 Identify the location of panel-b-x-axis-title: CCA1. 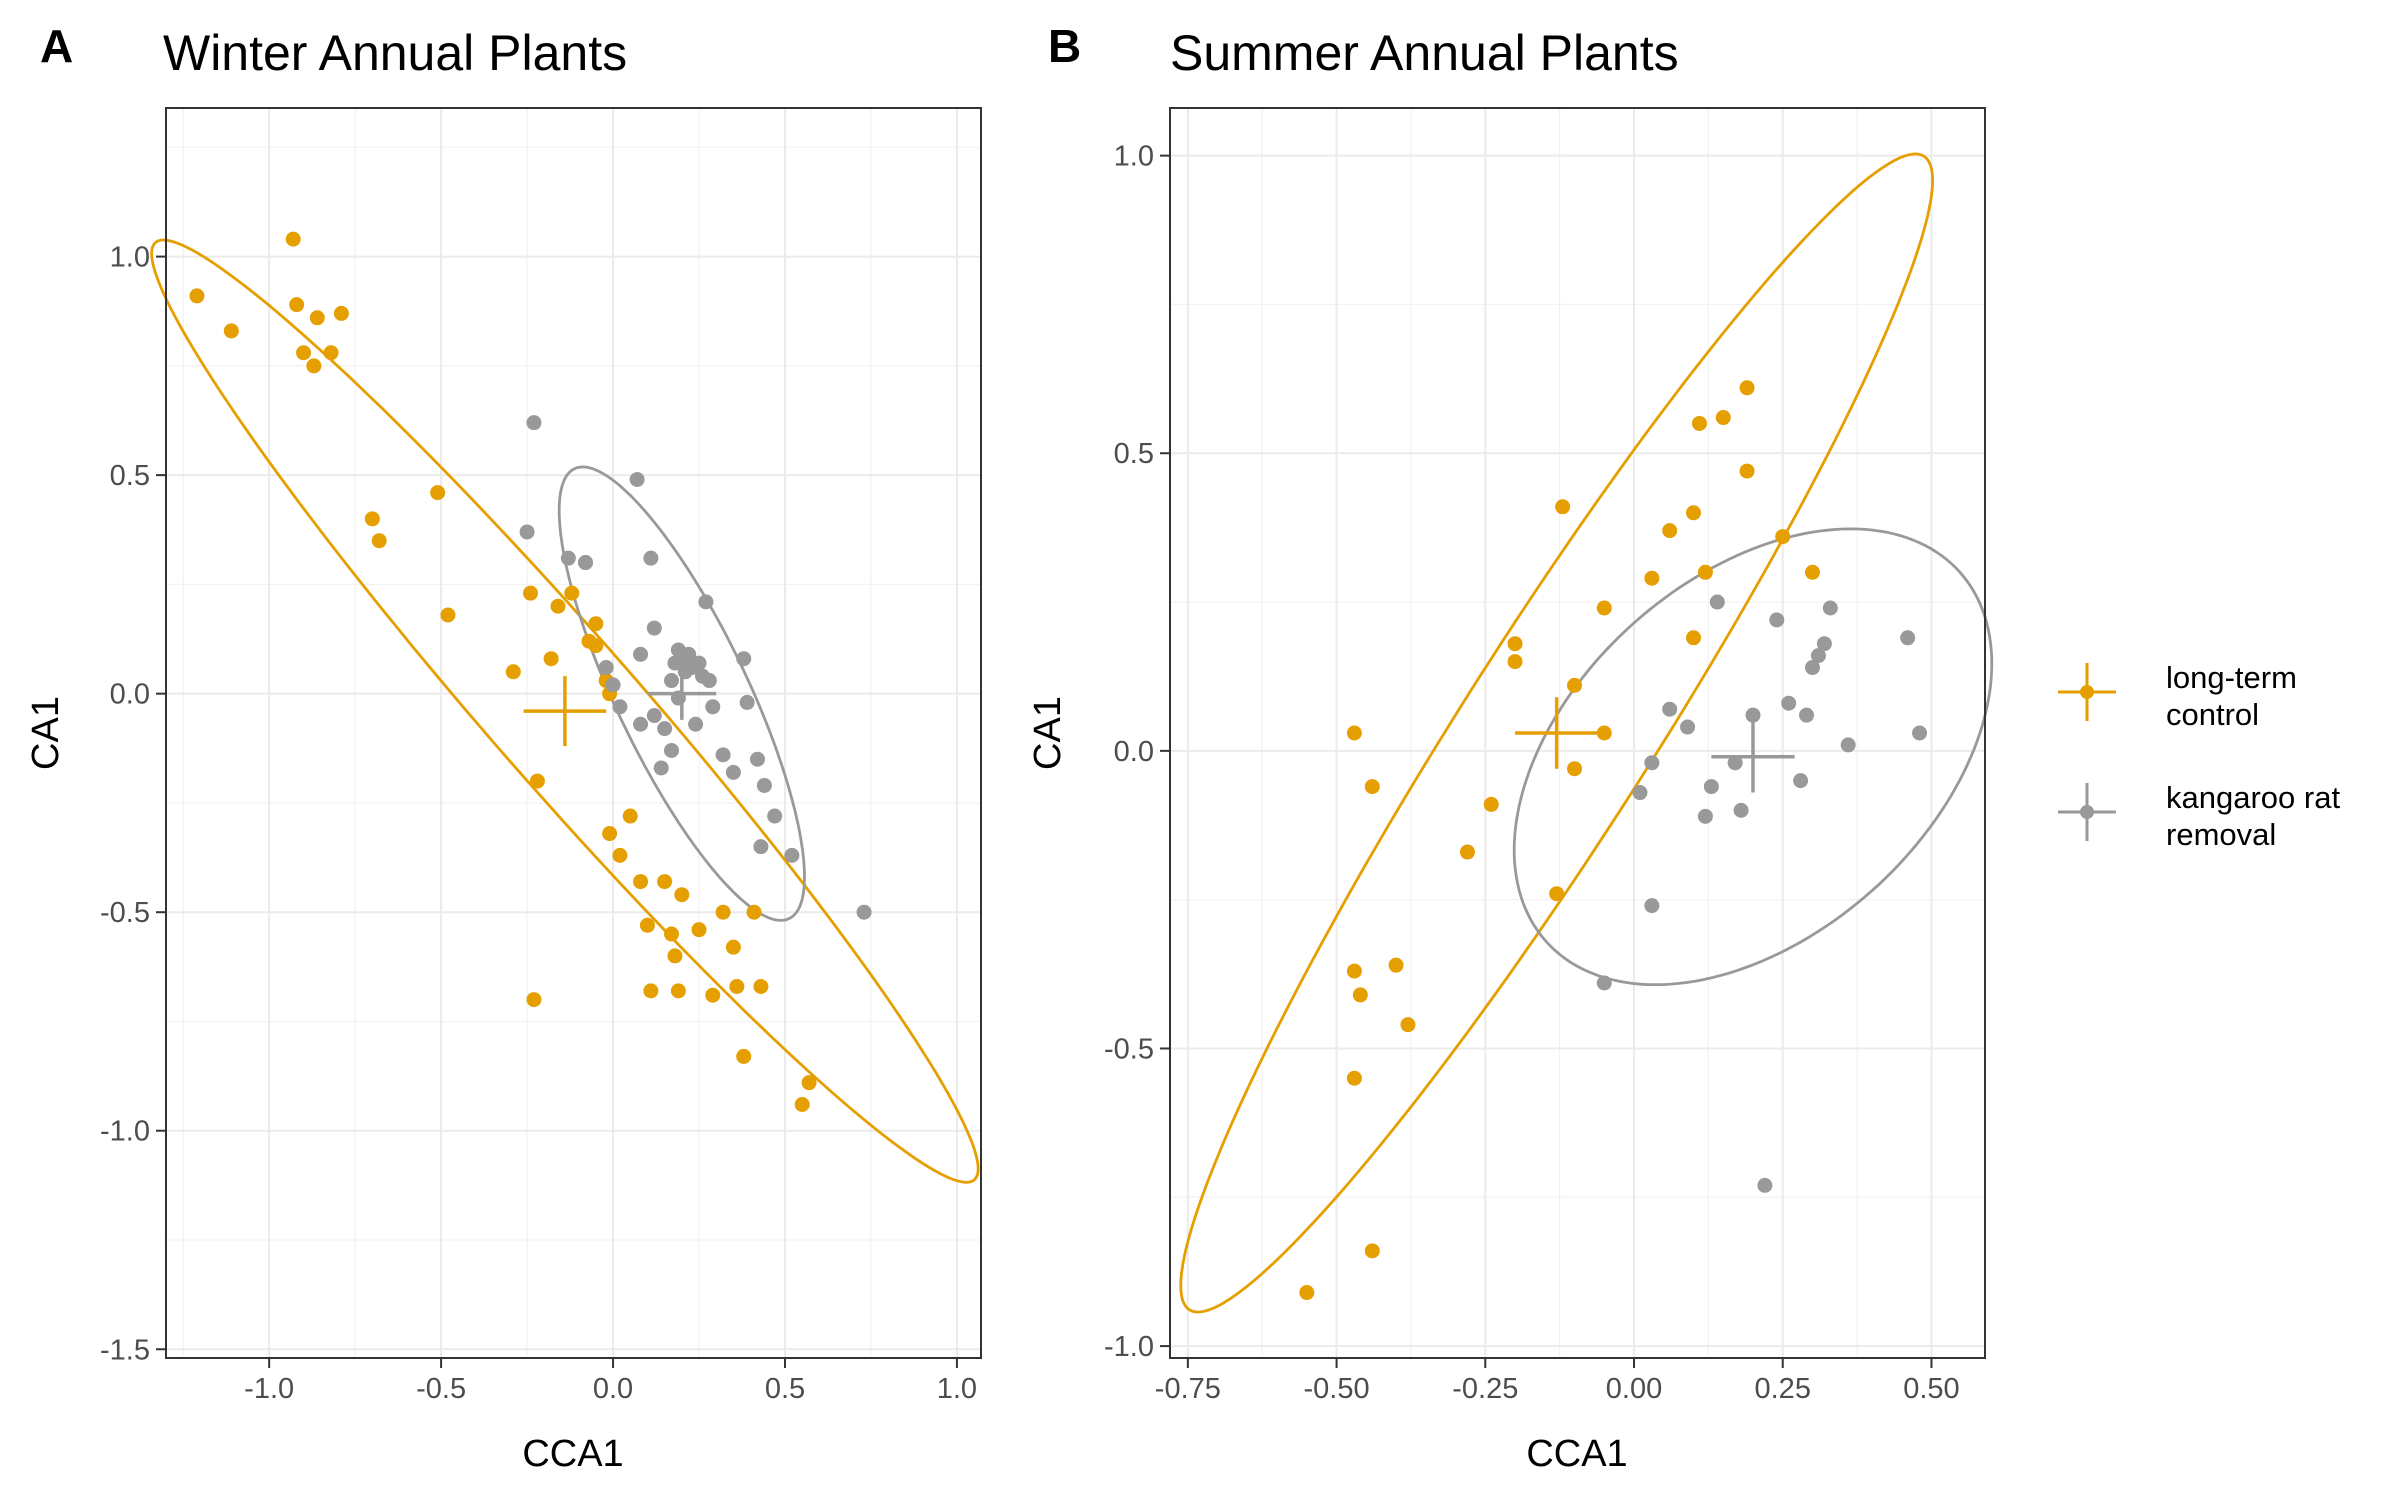
(1576, 1454).